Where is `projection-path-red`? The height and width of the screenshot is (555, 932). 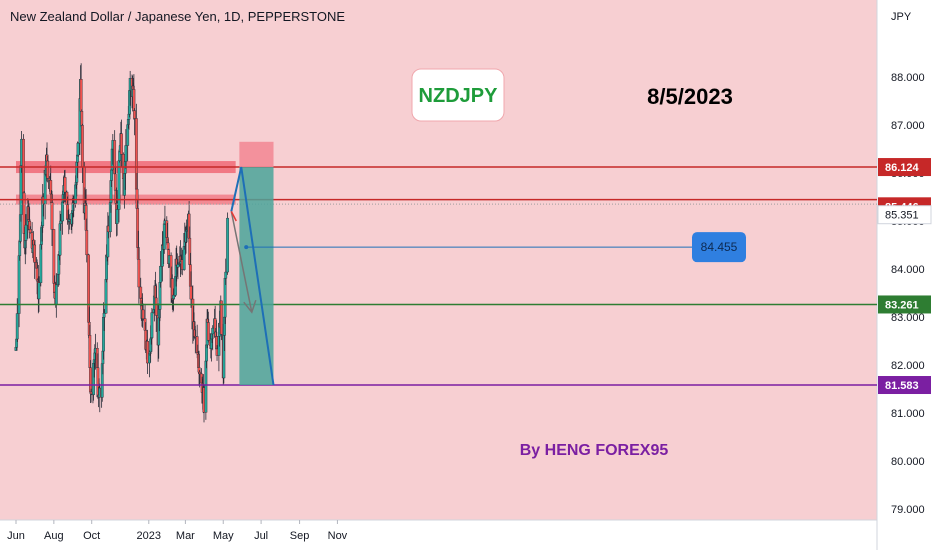 projection-path-red is located at coordinates (233, 216).